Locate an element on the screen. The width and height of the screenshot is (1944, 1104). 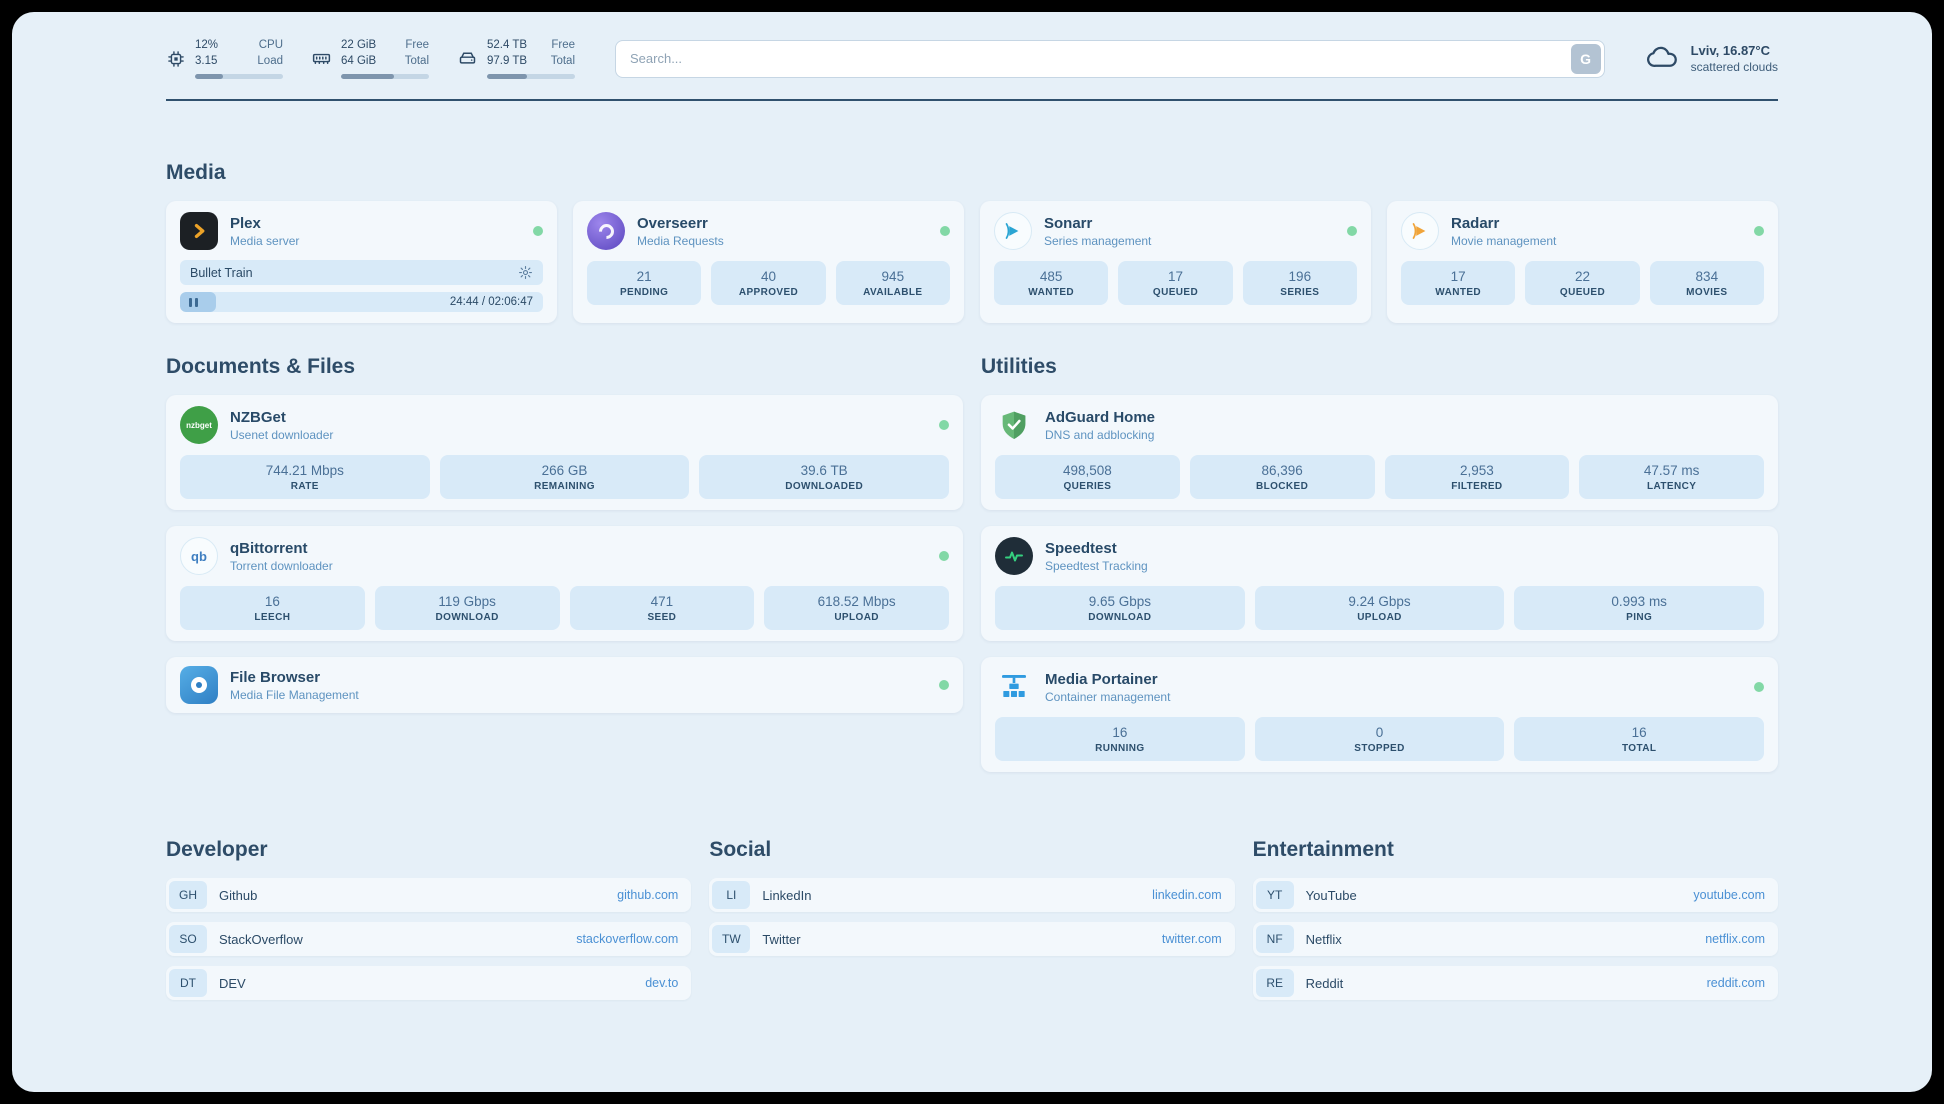
topbar: 12% 3.15 CPU Load is located at coordinates (972, 58).